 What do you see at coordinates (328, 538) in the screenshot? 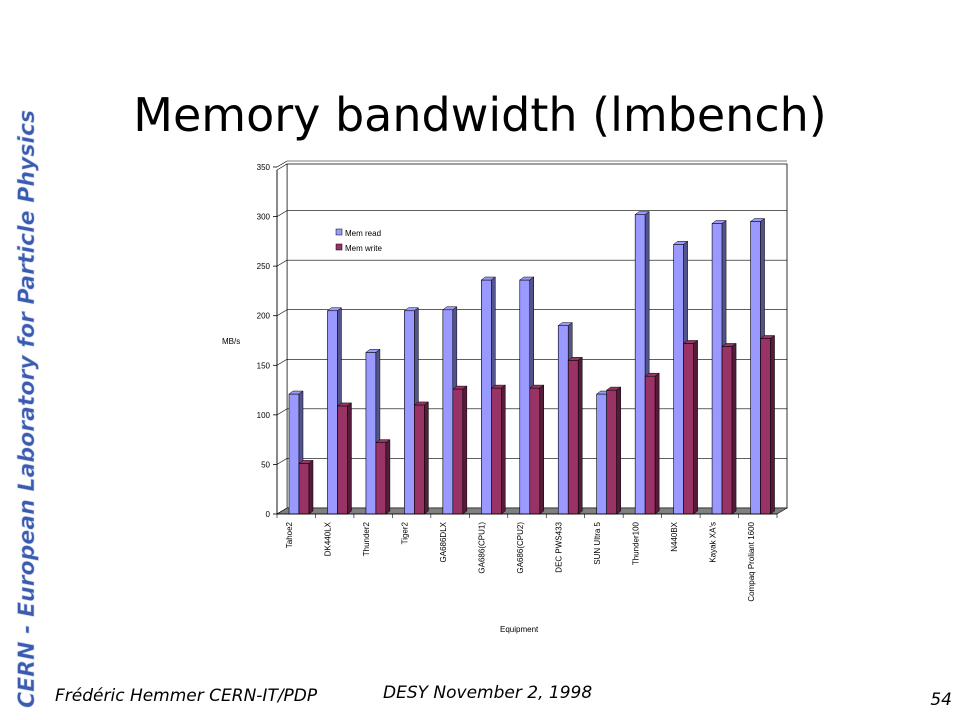
I see `x-tick-label: DK440LX` at bounding box center [328, 538].